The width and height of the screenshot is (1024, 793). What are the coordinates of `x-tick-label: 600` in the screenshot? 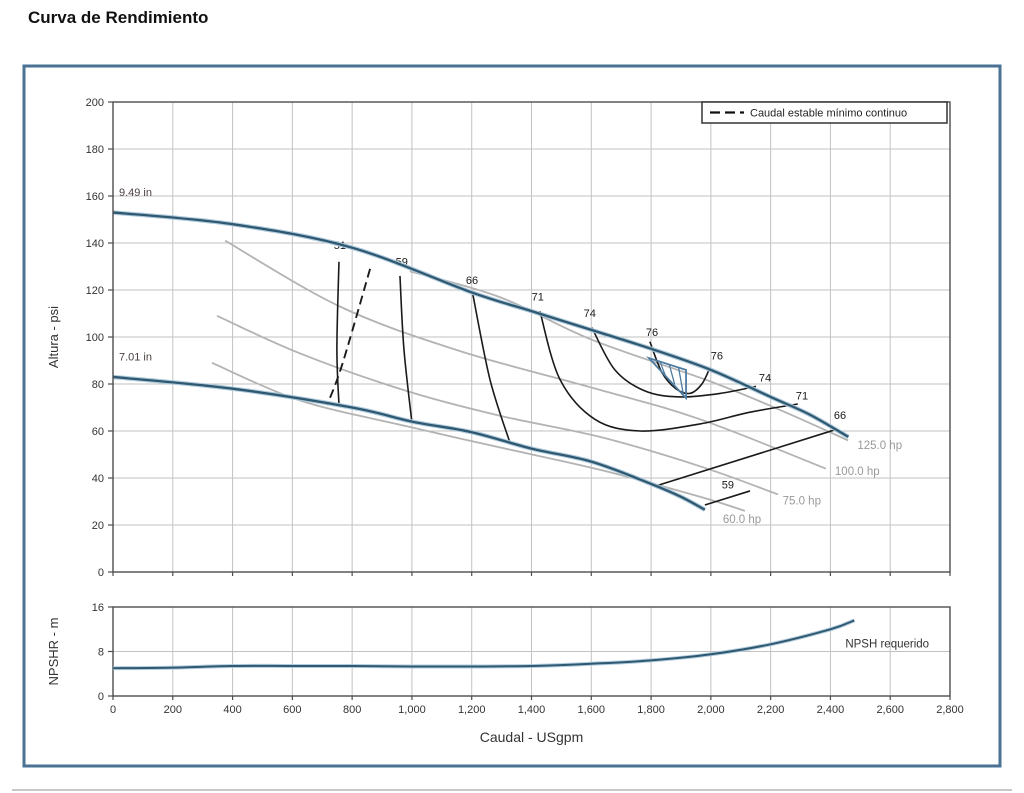 It's located at (292, 710).